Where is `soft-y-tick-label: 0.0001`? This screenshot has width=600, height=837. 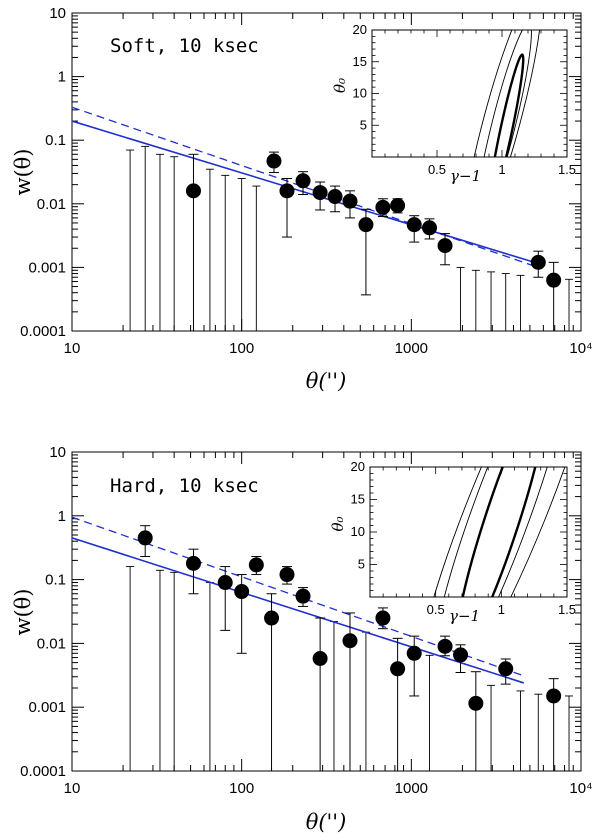
soft-y-tick-label: 0.0001 is located at coordinates (43, 331).